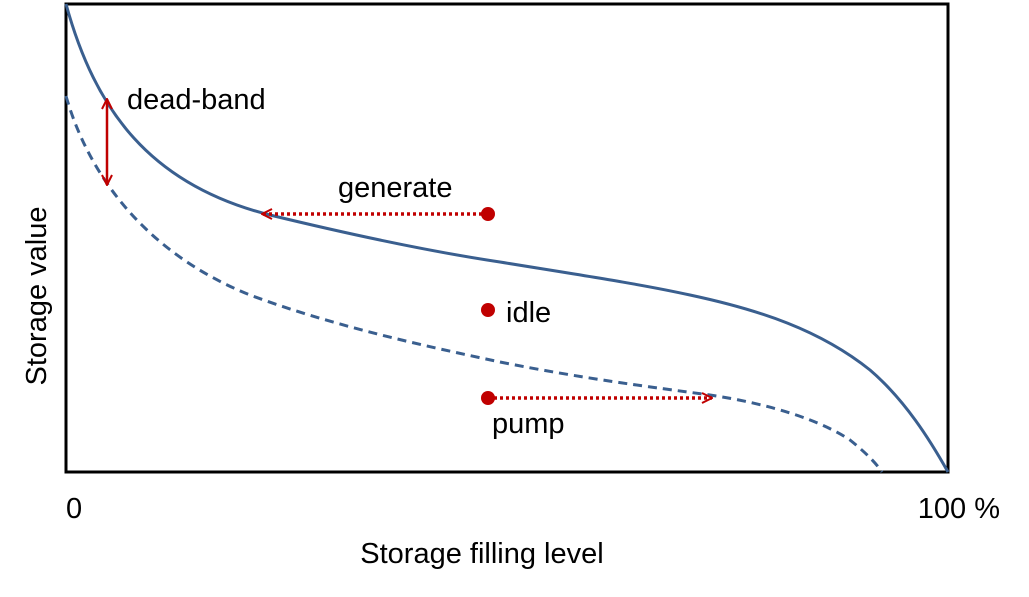 This screenshot has width=1029, height=597. What do you see at coordinates (959, 509) in the screenshot?
I see `x-tick-end: 100 %` at bounding box center [959, 509].